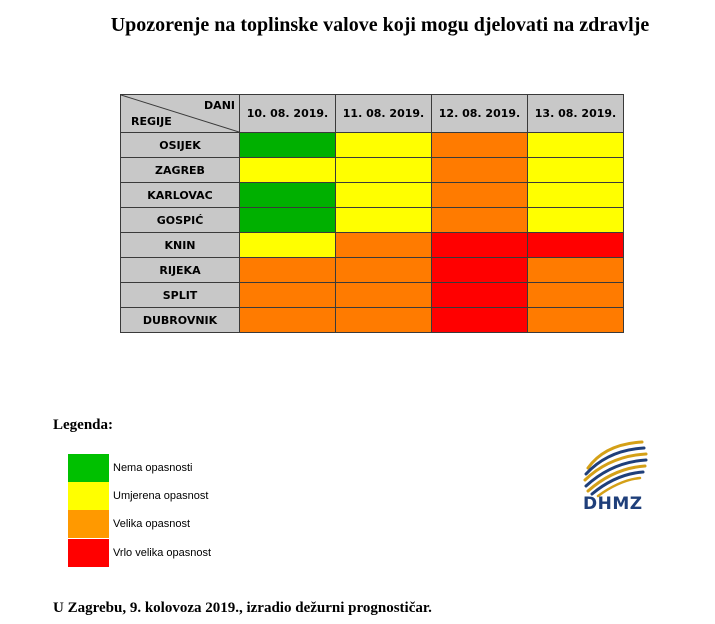 This screenshot has width=715, height=624. I want to click on legend-item: Velika opasnost, so click(129, 524).